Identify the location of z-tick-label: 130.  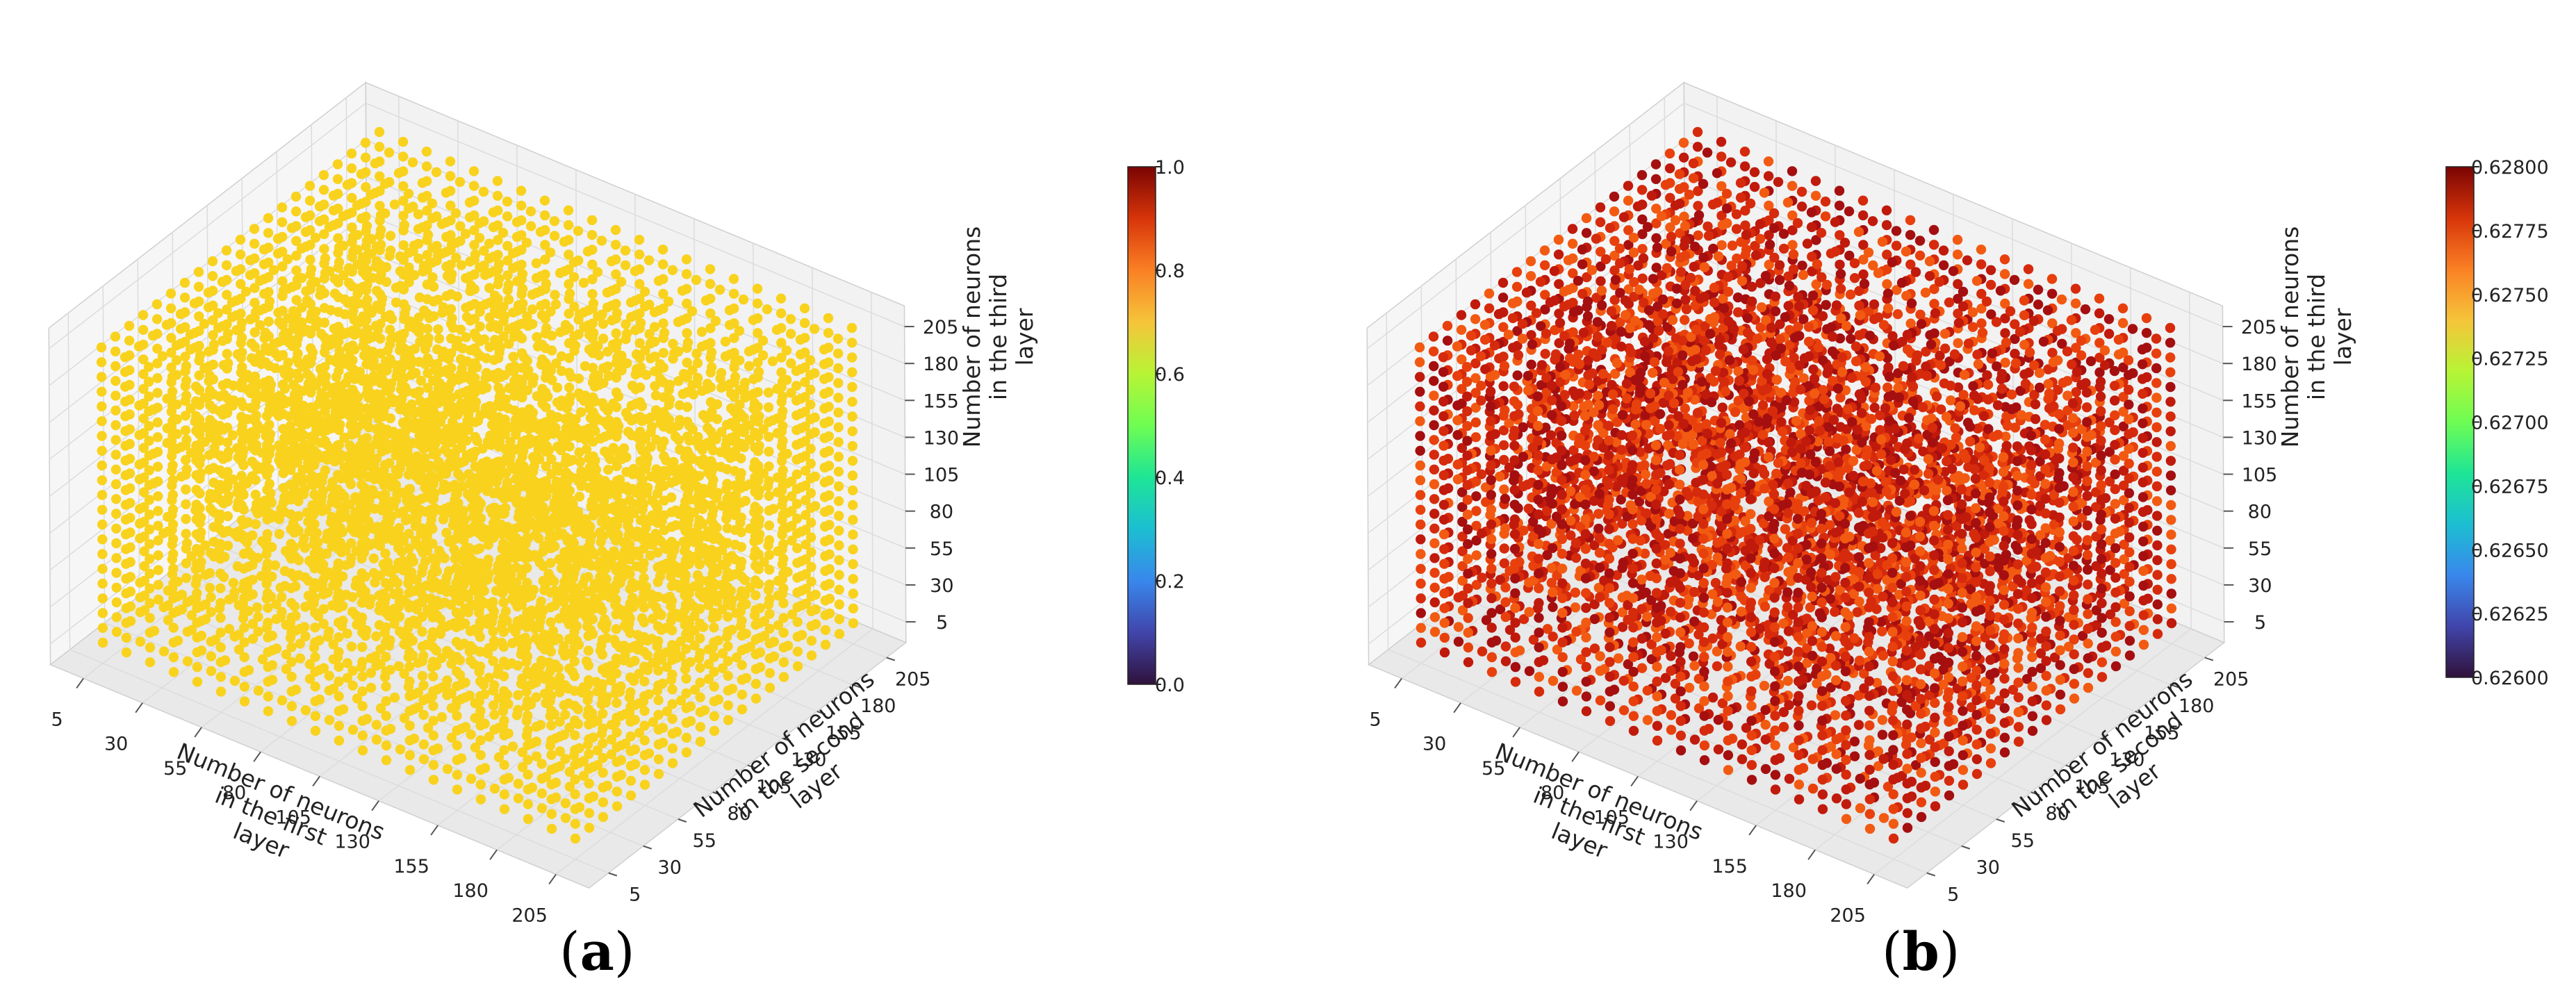
(942, 438).